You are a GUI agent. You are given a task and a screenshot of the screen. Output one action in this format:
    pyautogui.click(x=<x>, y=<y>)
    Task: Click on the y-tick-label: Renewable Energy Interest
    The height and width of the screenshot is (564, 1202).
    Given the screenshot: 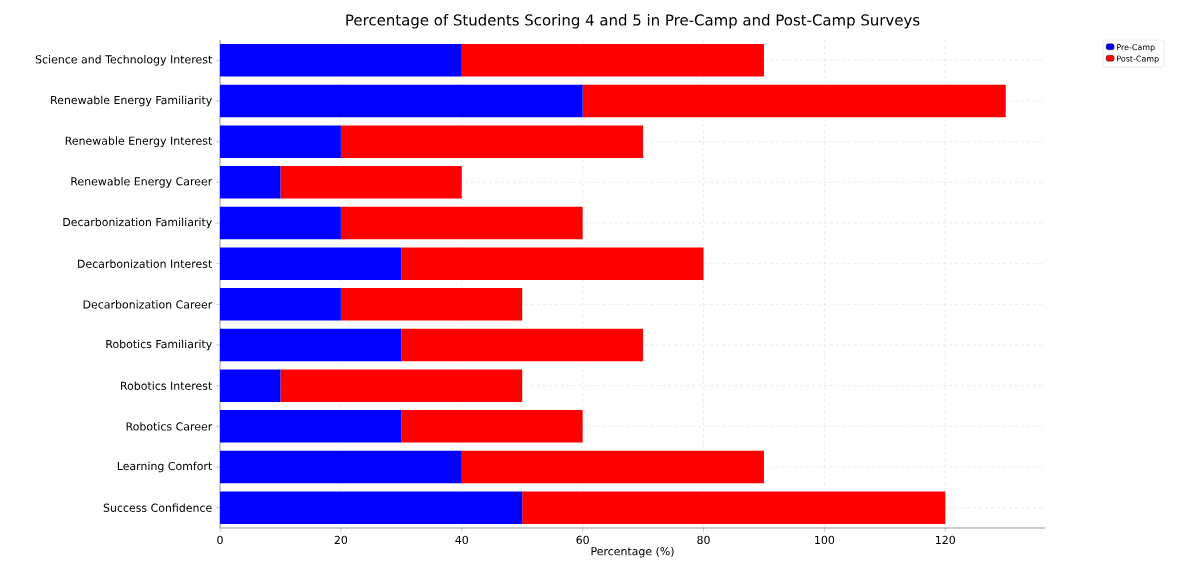 What is the action you would take?
    pyautogui.click(x=138, y=141)
    